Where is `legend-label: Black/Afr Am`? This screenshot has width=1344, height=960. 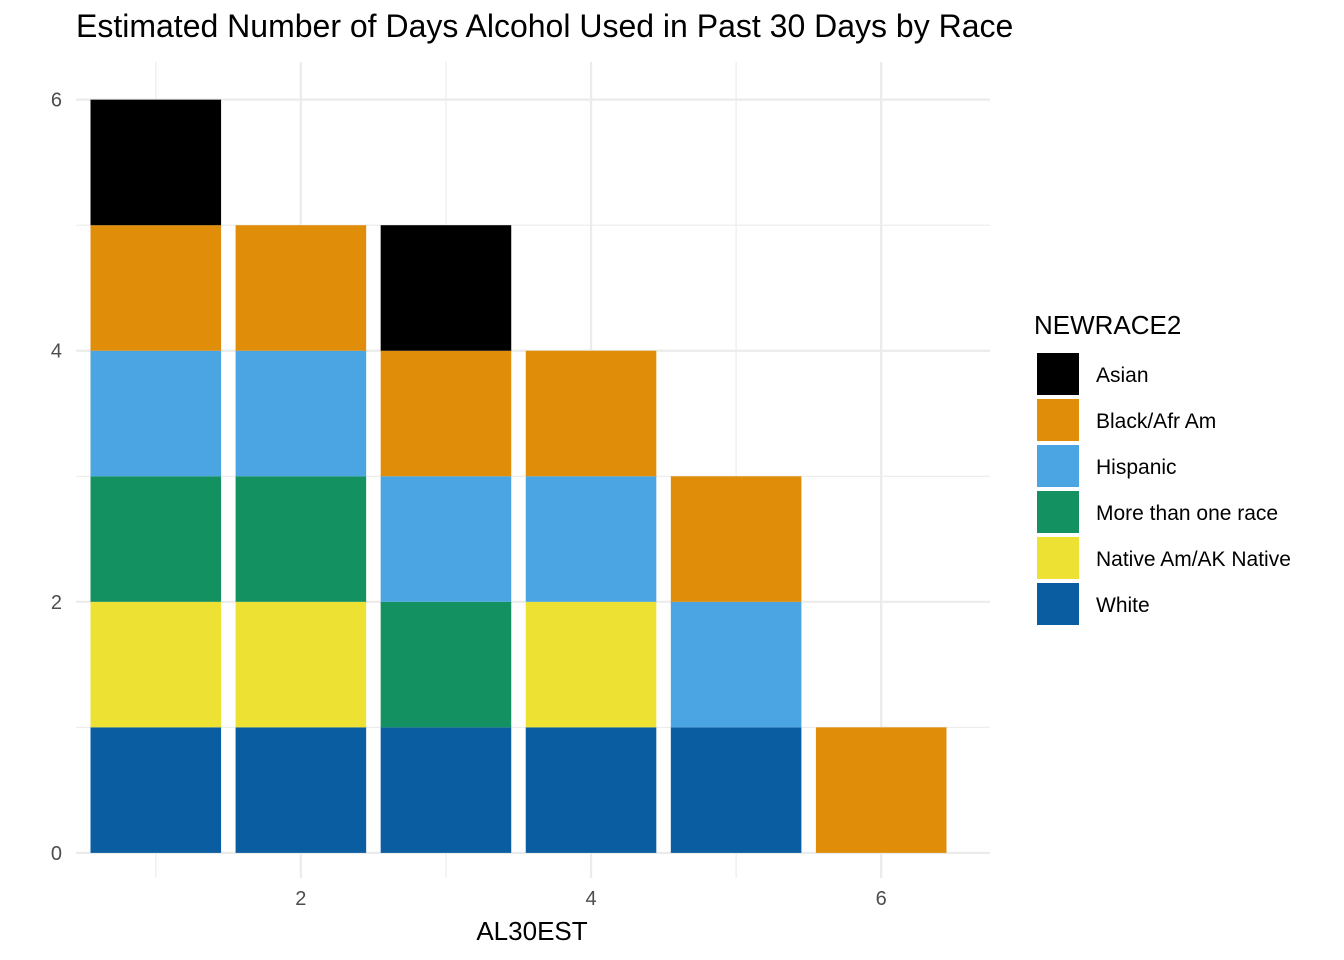 legend-label: Black/Afr Am is located at coordinates (1156, 421).